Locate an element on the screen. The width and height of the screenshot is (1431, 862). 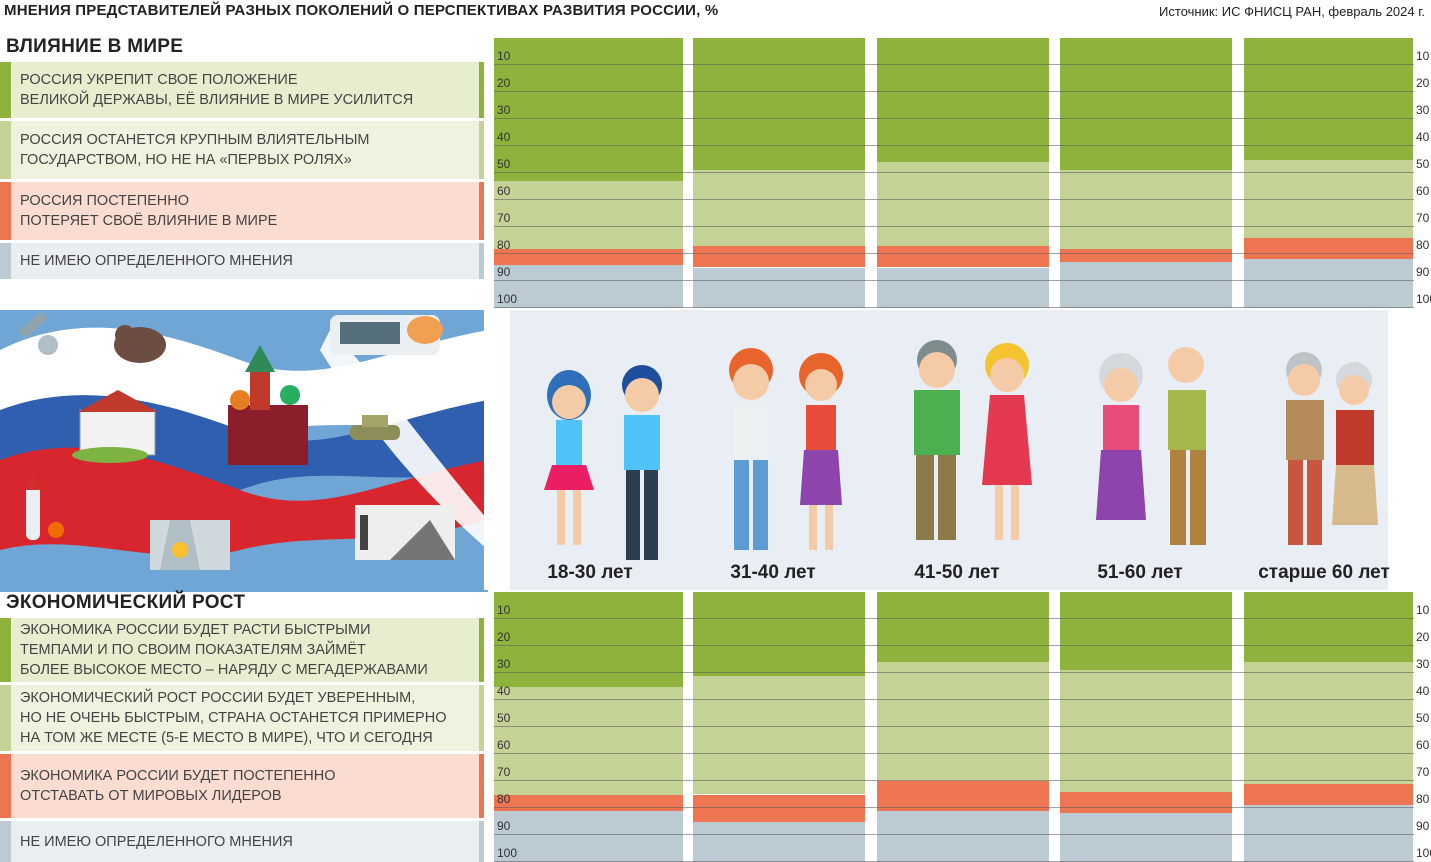
age-label-60-plus: старше 60 лет is located at coordinates (1324, 572).